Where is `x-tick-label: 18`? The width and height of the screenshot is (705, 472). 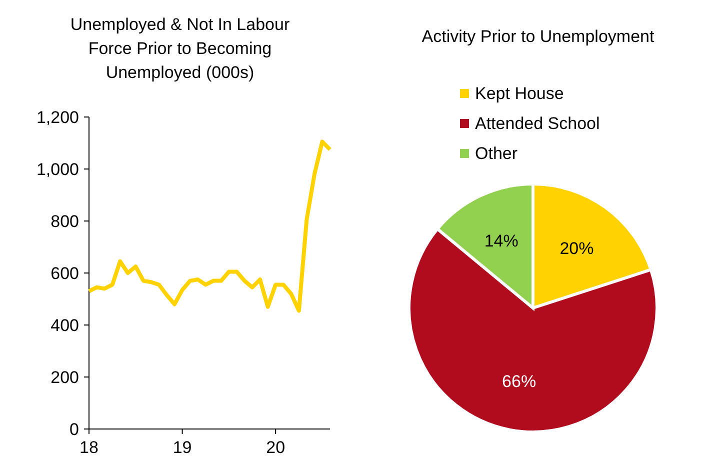
x-tick-label: 18 is located at coordinates (89, 447).